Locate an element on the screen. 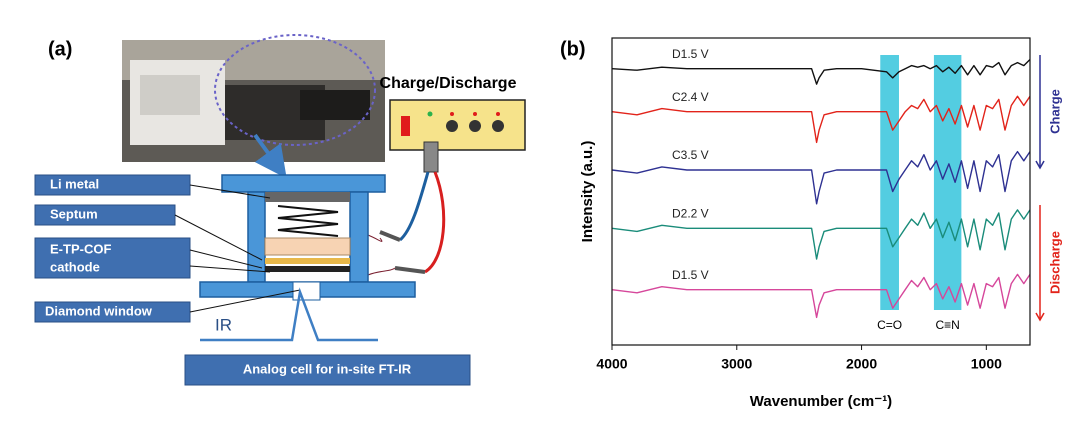 The width and height of the screenshot is (1080, 432). part-label: Septum is located at coordinates (74, 213).